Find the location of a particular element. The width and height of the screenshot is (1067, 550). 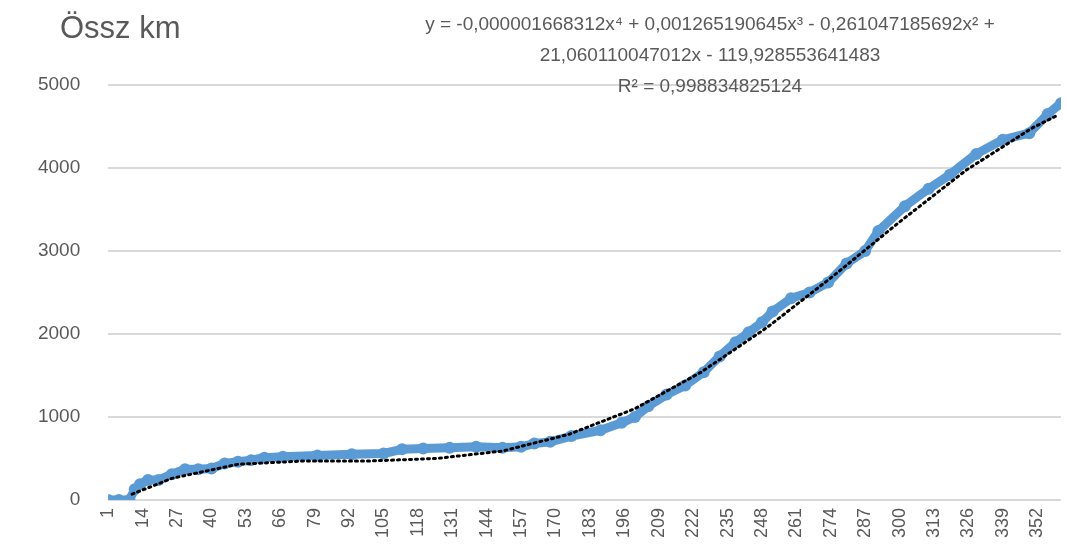

x-tick-label: 170 is located at coordinates (554, 523).